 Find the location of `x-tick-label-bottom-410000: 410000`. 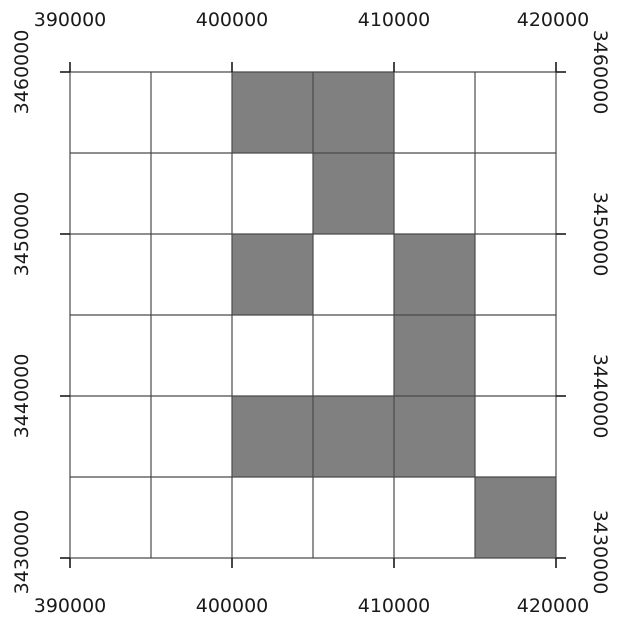

x-tick-label-bottom-410000: 410000 is located at coordinates (394, 606).